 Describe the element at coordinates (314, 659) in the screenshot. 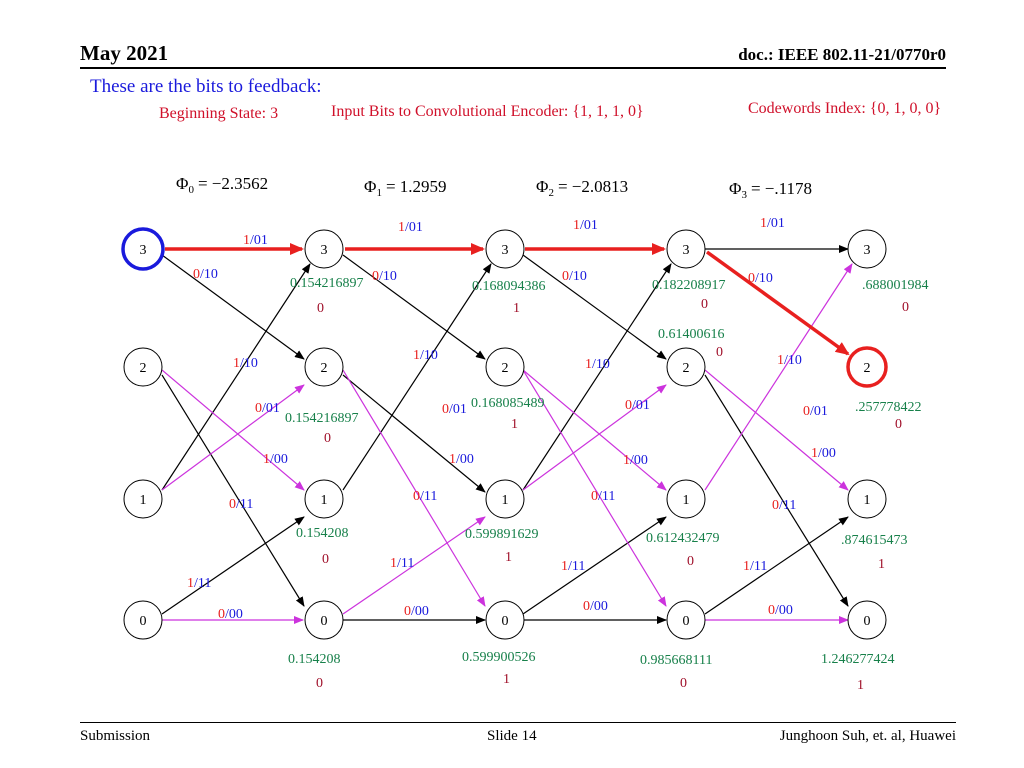

I see `metric-c1-s0: 0.154208` at that location.